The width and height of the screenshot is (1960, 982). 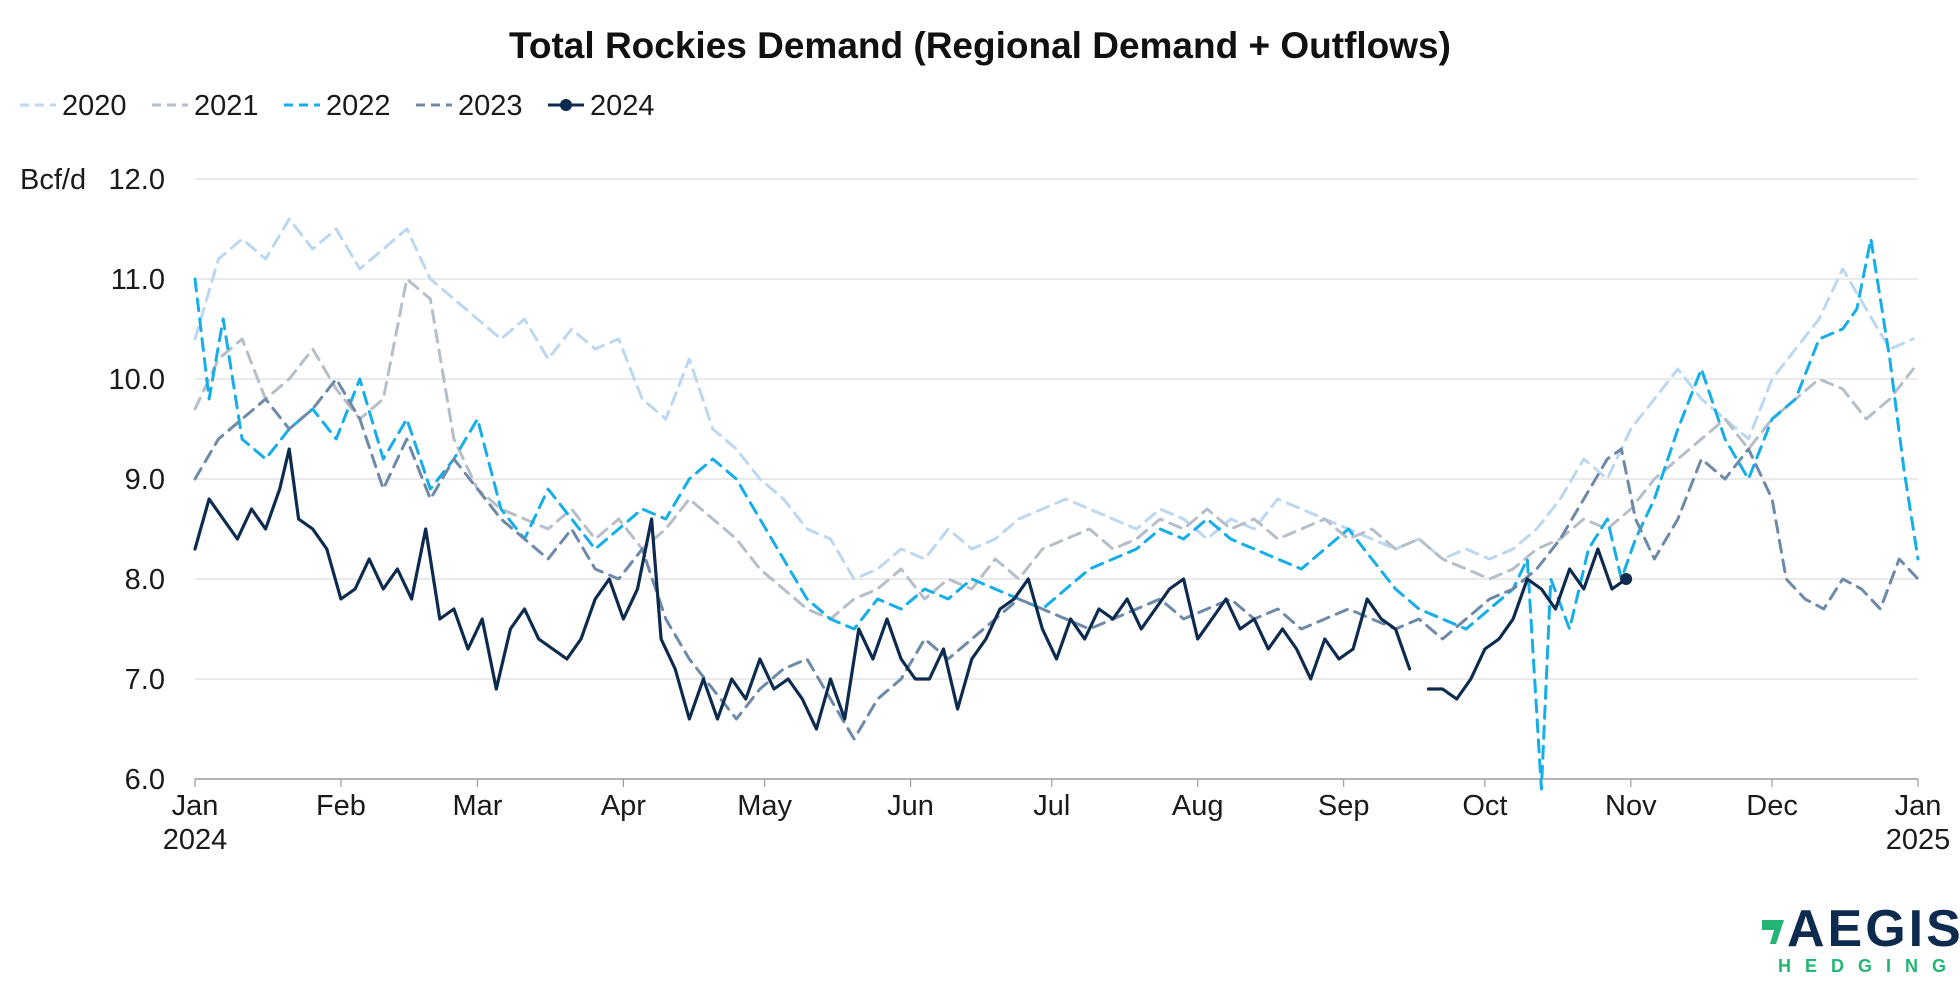 I want to click on logo-subtext: HEDGING, so click(x=1869, y=966).